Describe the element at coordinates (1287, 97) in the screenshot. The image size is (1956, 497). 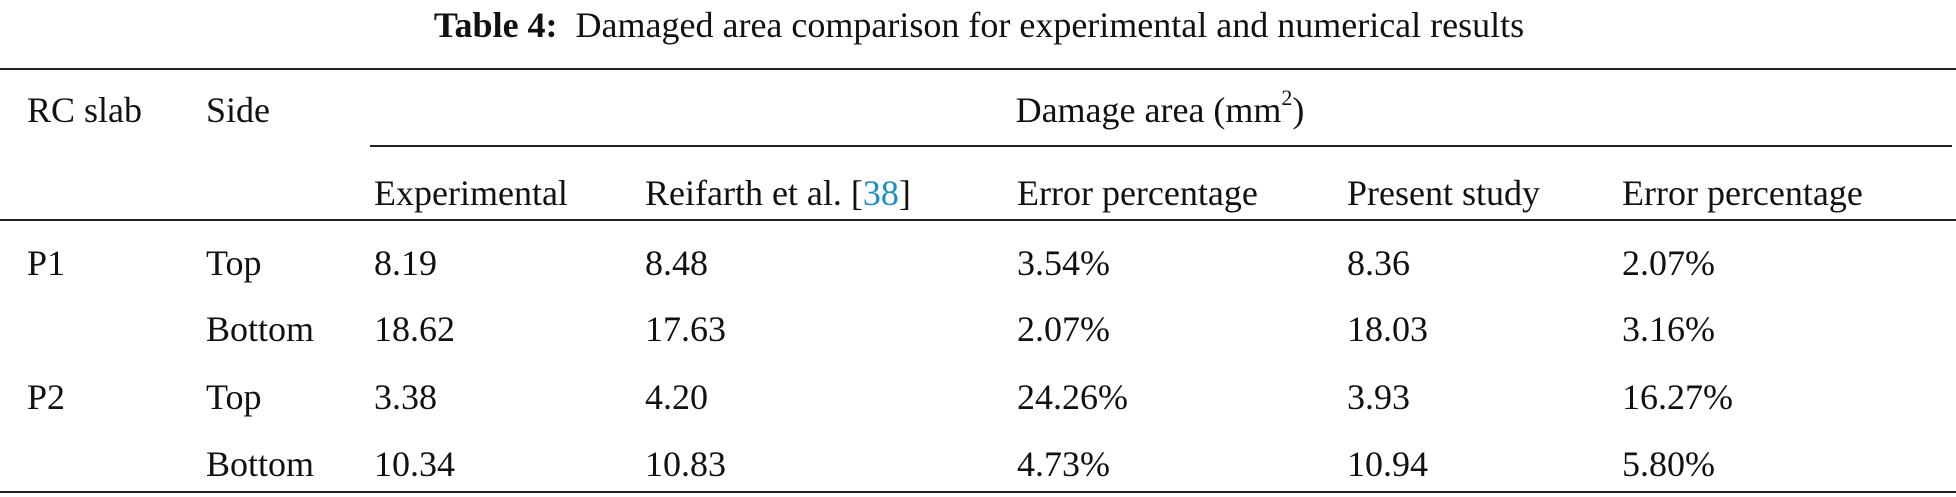
I see `superscript: 2` at that location.